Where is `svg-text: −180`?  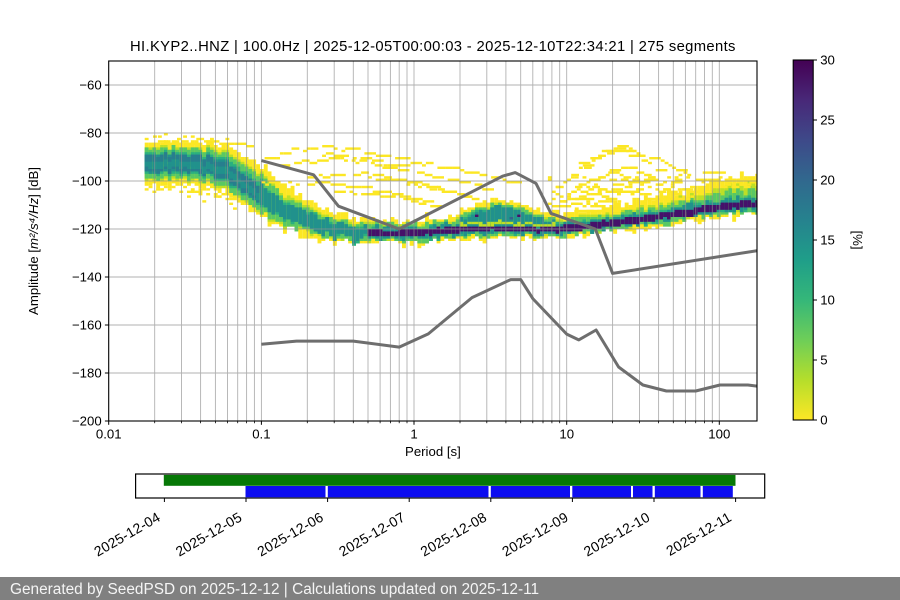 svg-text: −180 is located at coordinates (87, 373).